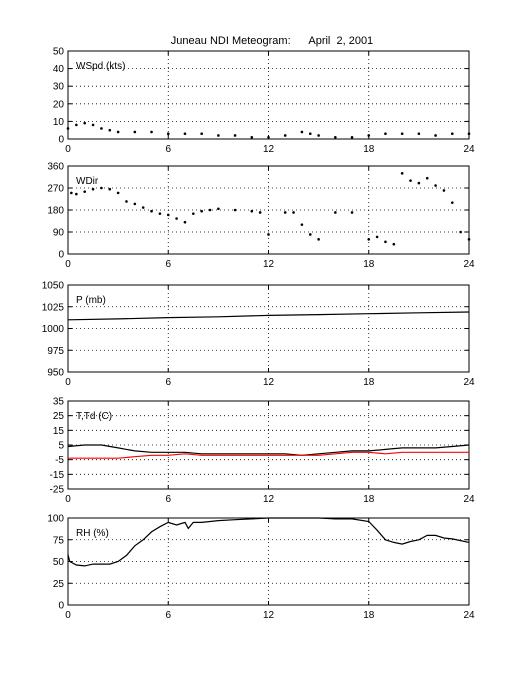 This screenshot has height=683, width=520. I want to click on y-tick-label: 15, so click(59, 431).